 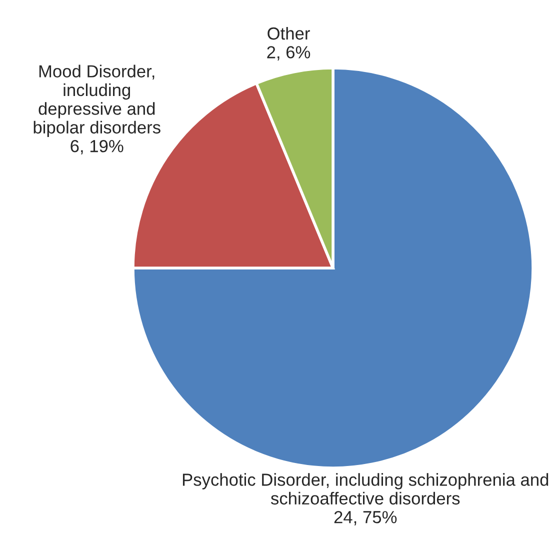 I want to click on data-label: 6, 19%, so click(x=97, y=147).